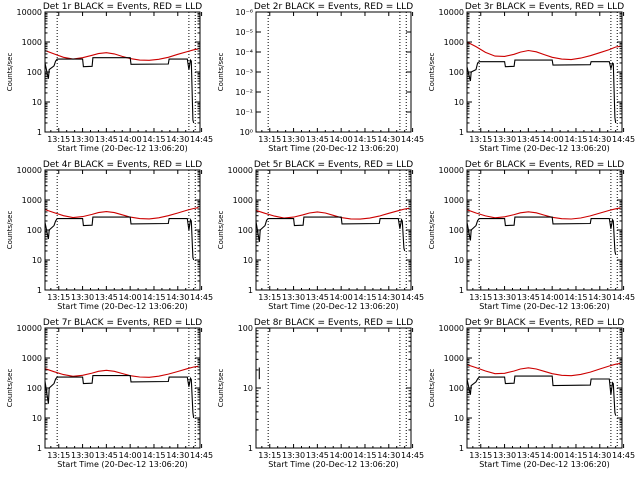  I want to click on chart-title: Det 4r BLACK = Events, RED = LLD, so click(122, 165).